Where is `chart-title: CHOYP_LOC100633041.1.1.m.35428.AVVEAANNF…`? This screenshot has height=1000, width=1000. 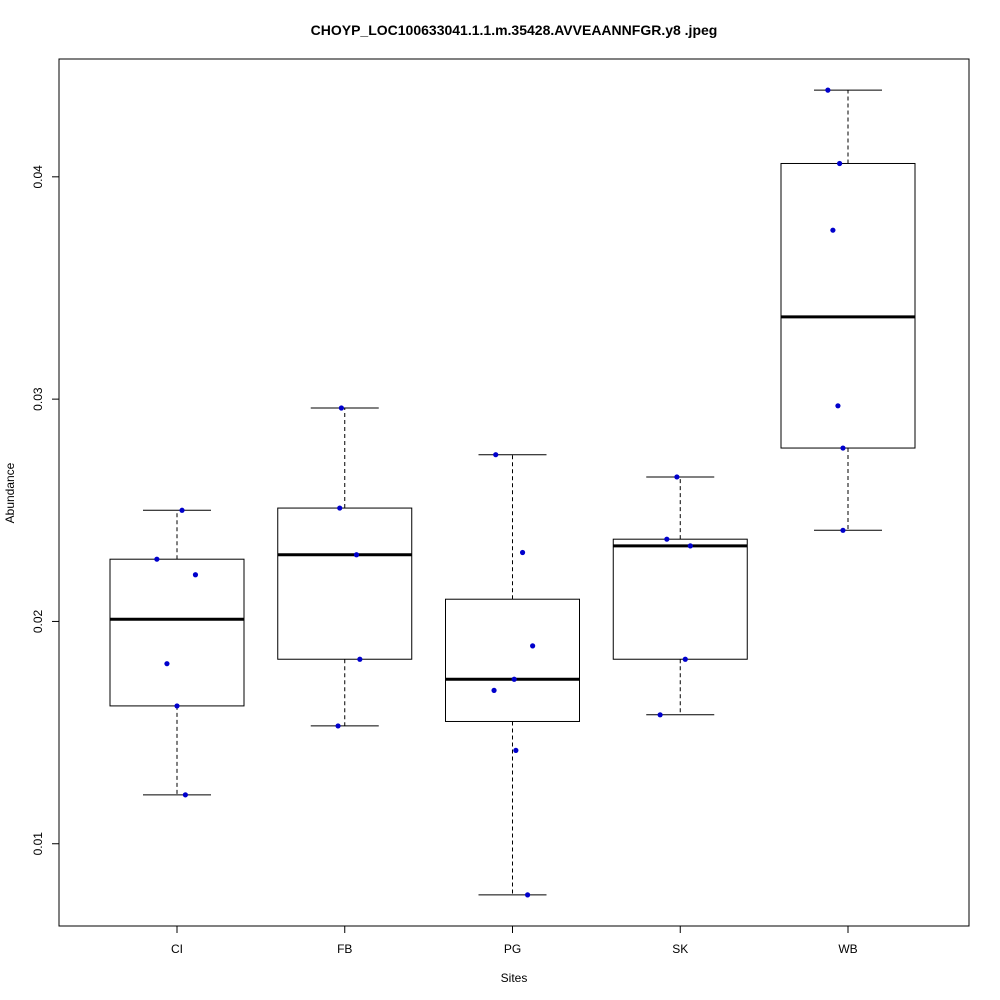 chart-title: CHOYP_LOC100633041.1.1.m.35428.AVVEAANNF… is located at coordinates (514, 30).